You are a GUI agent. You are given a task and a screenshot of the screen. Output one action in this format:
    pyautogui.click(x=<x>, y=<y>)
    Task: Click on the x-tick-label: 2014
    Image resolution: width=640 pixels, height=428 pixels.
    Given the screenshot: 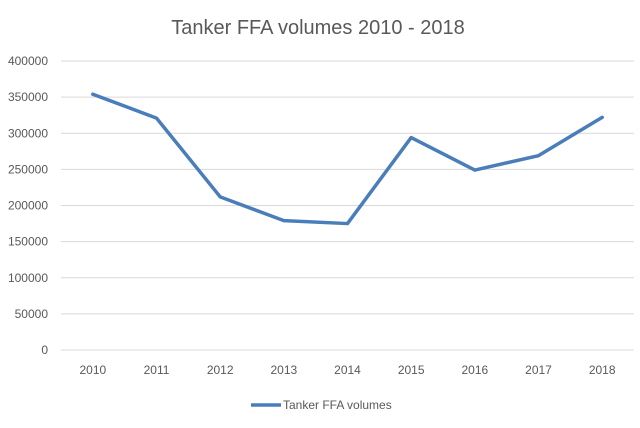 What is the action you would take?
    pyautogui.click(x=347, y=370)
    